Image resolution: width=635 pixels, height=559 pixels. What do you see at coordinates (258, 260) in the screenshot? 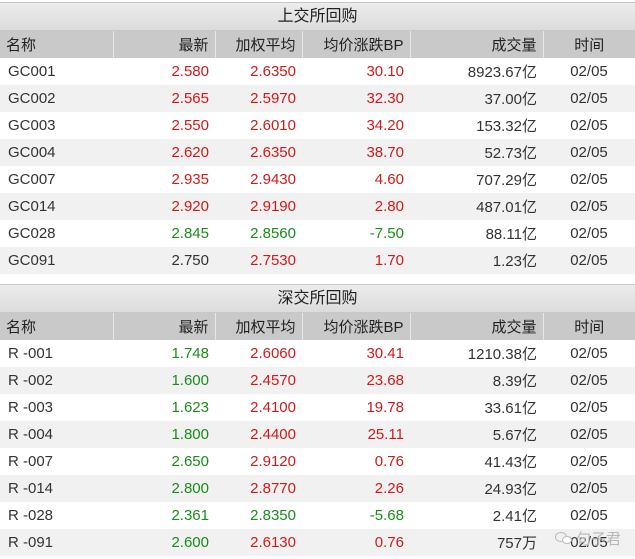
I see `cell-wavg: 2.7530` at bounding box center [258, 260].